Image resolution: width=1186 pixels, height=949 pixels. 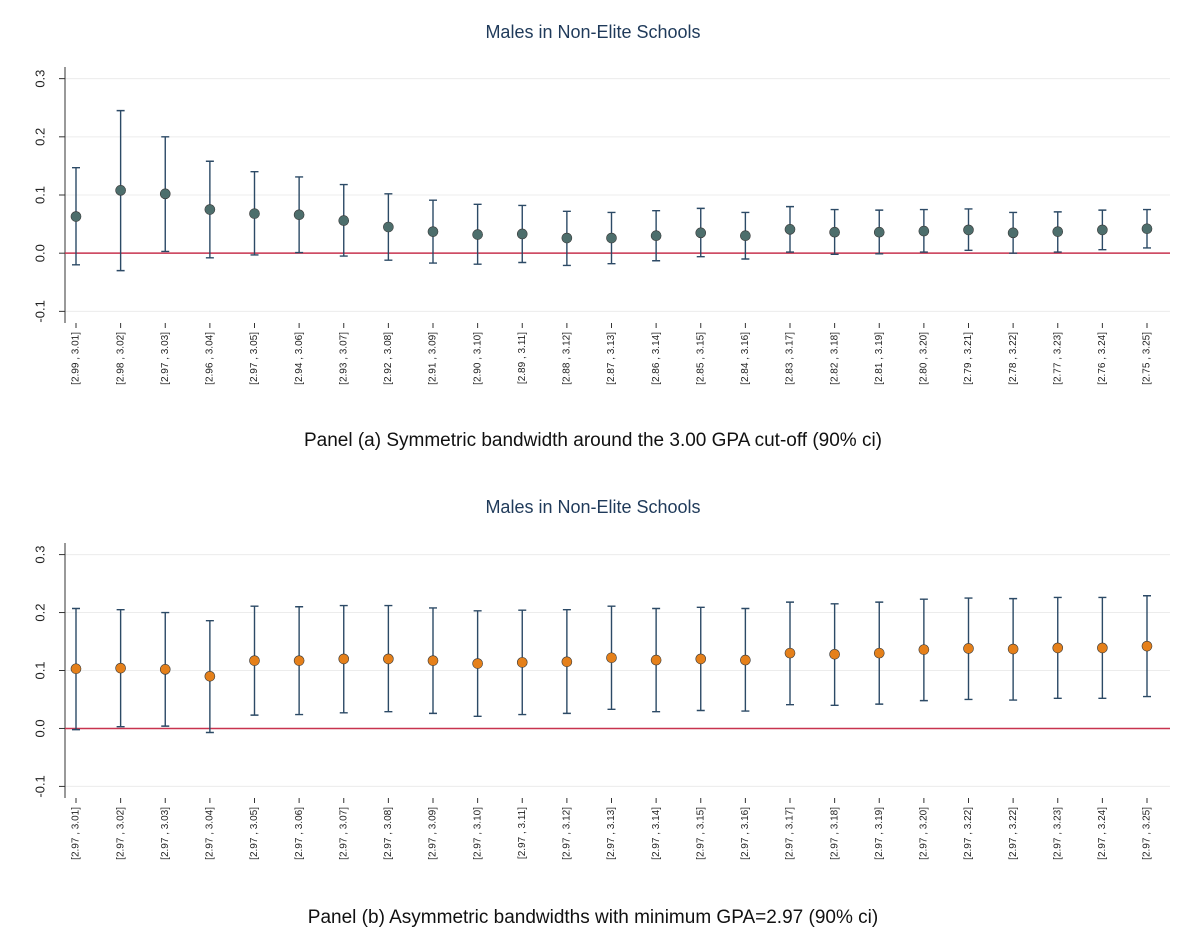 I want to click on x-tick-label: [2.97 , 3.19], so click(x=879, y=833).